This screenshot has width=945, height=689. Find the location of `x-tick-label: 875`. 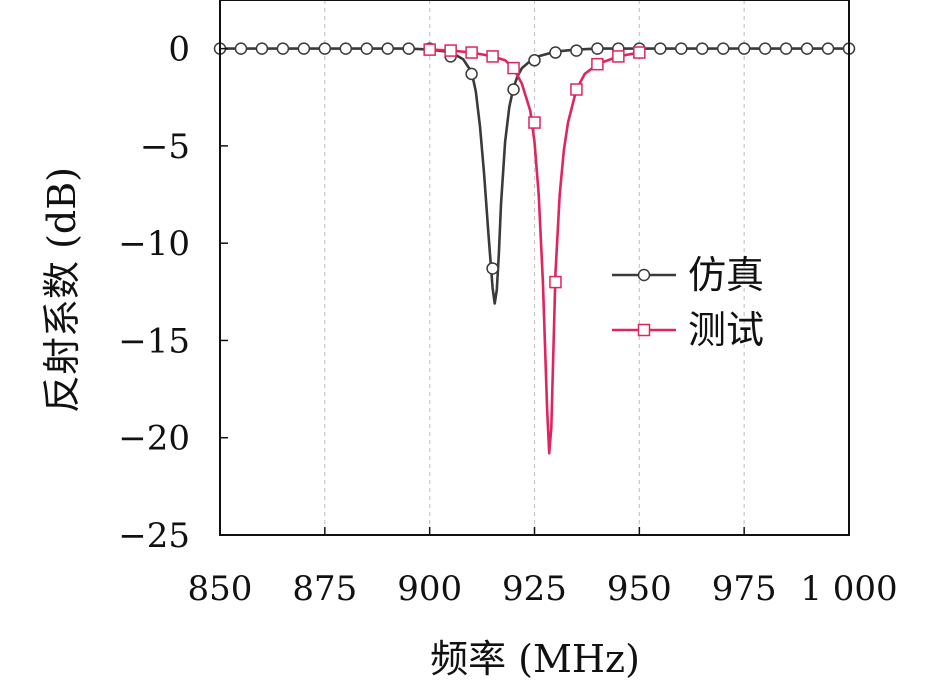

x-tick-label: 875 is located at coordinates (324, 589).